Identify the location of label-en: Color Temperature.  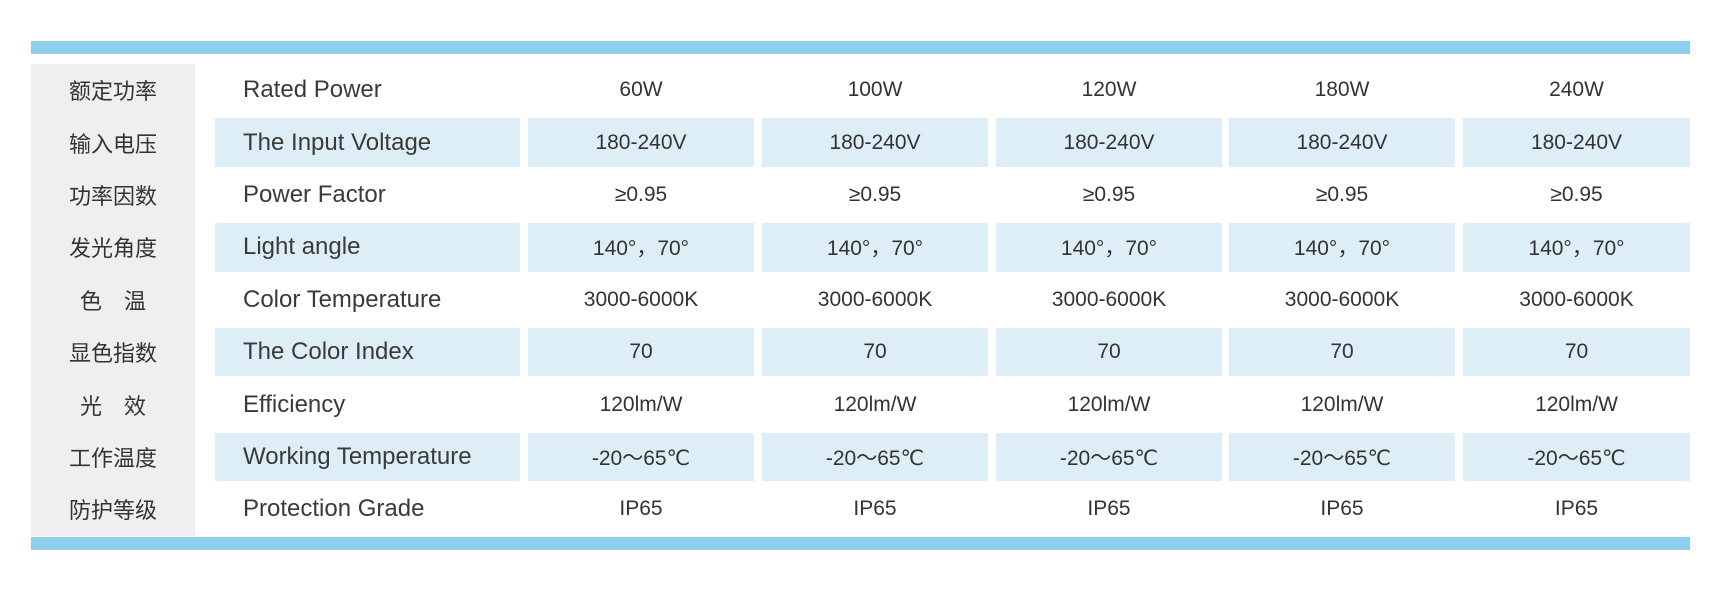
(342, 299).